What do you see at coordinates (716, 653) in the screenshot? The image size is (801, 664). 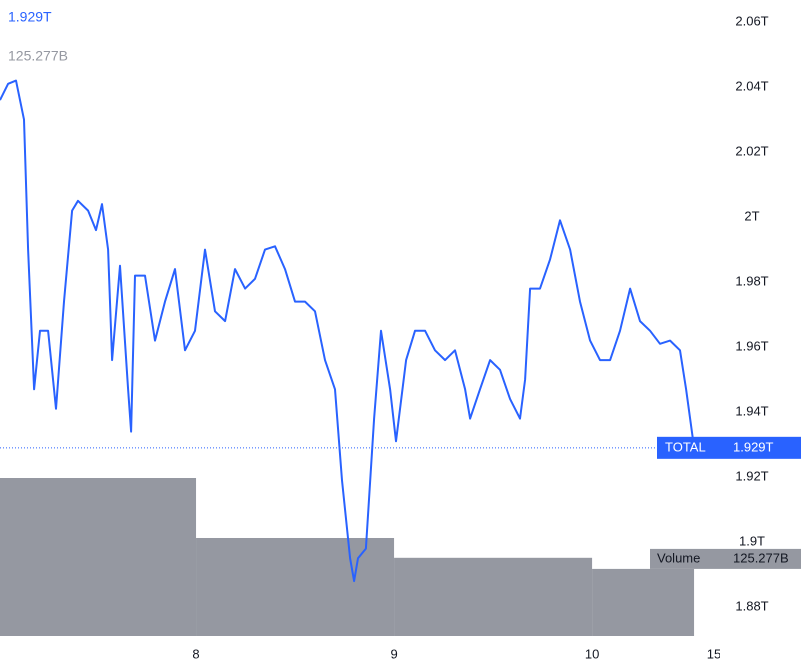 I see `x-tick-label: 15:` at bounding box center [716, 653].